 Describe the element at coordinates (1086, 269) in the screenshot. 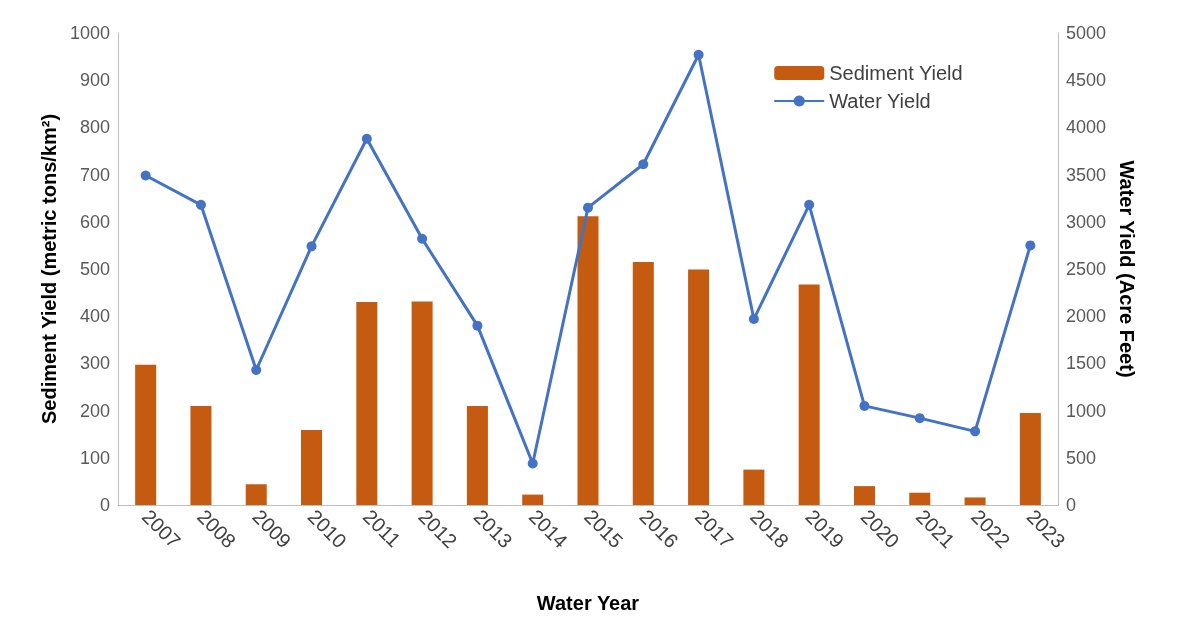

I see `y2-tick-label: 2500` at that location.